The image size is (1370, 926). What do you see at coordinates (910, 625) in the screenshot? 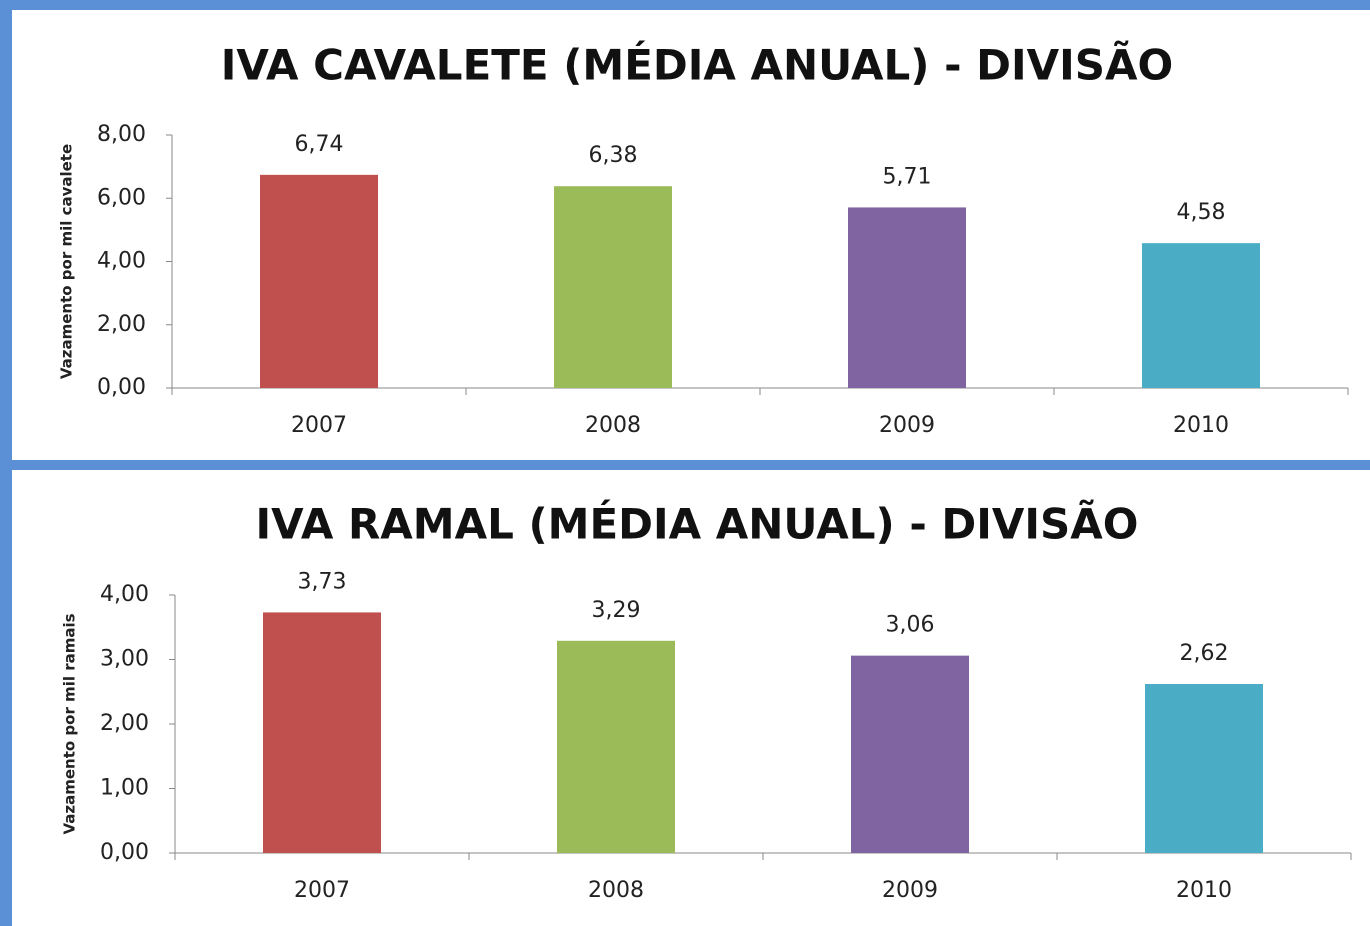
I see `value-label: 3,06` at bounding box center [910, 625].